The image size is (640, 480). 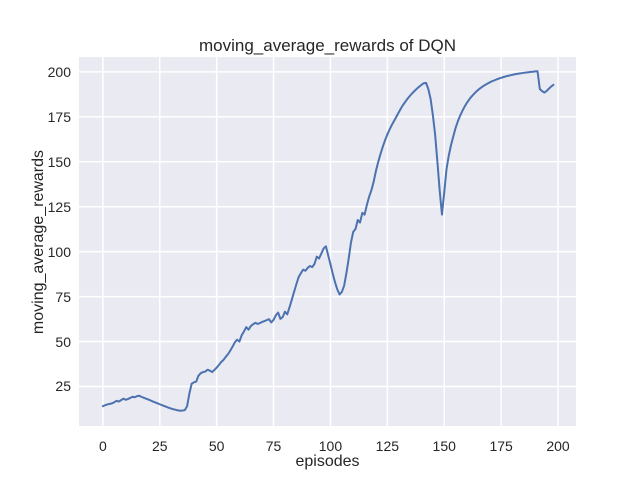 I want to click on y-tick-label: 100, so click(x=59, y=251).